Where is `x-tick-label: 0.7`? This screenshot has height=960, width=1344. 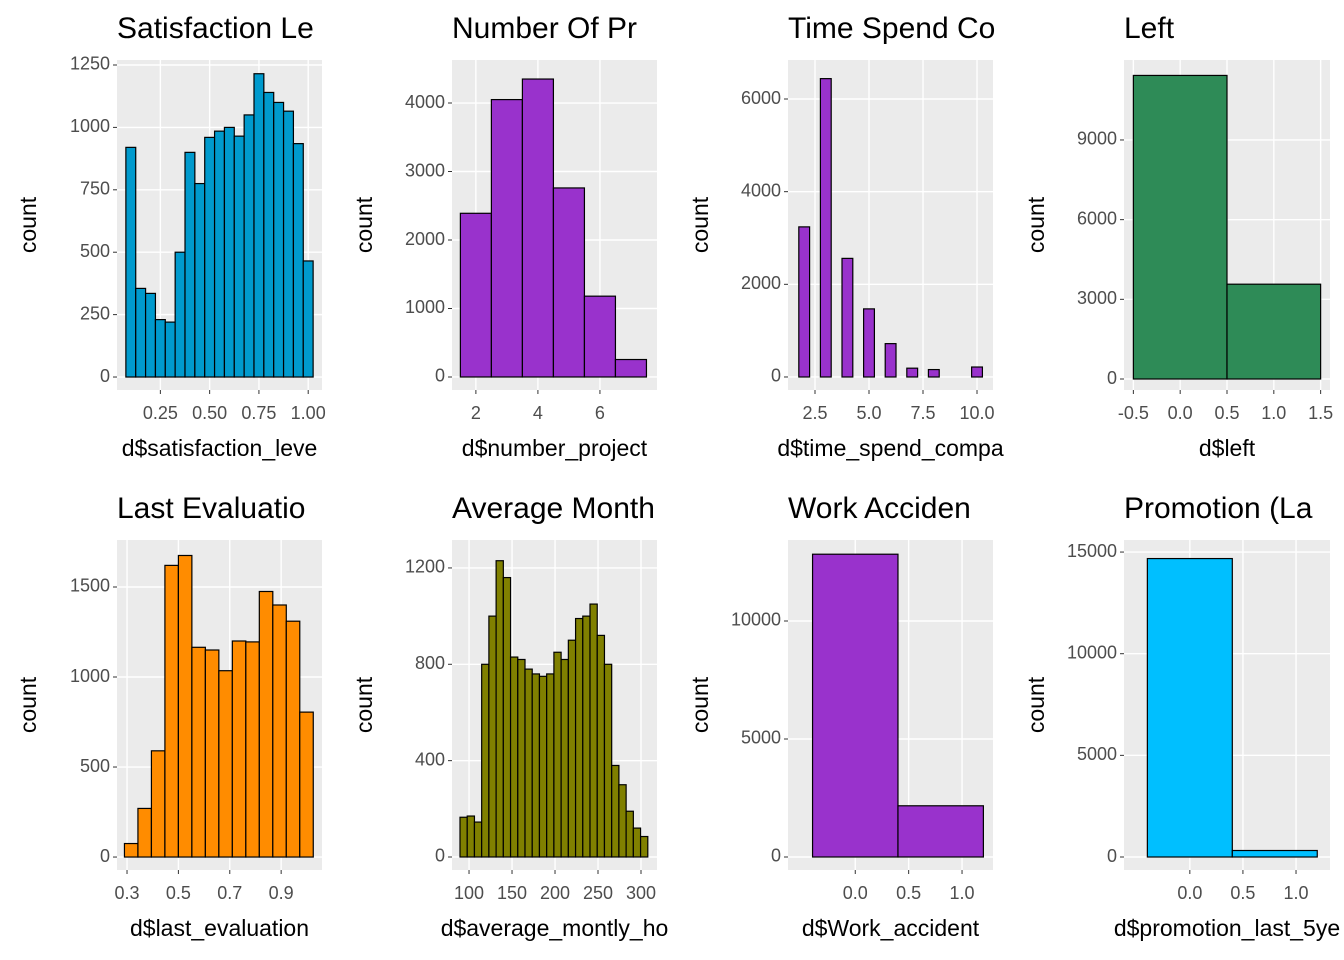
x-tick-label: 0.7 is located at coordinates (229, 893).